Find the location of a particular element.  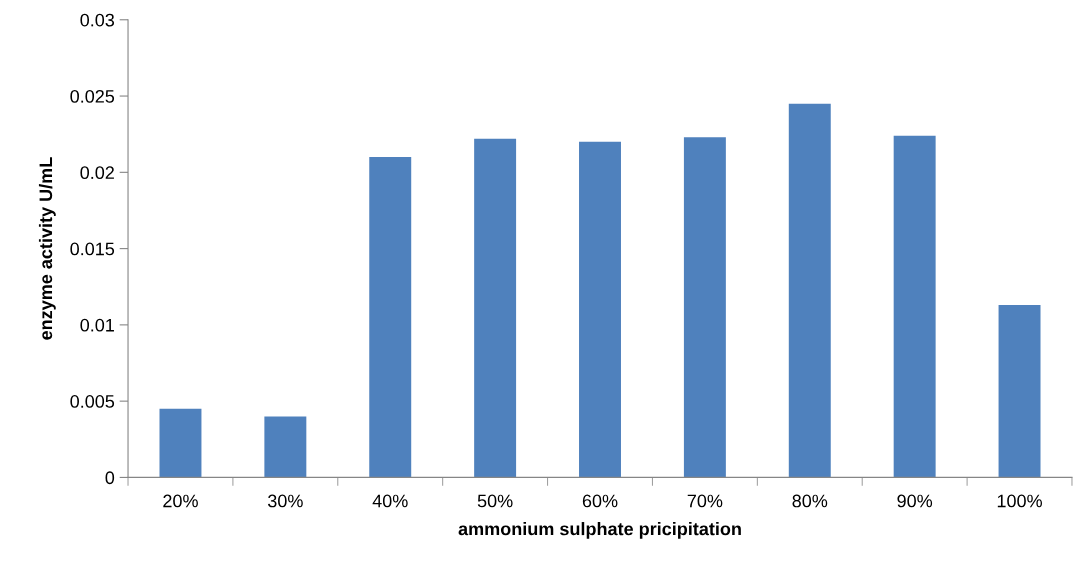

x-axis-title: ammonium sulphate pricipitation is located at coordinates (599, 530).